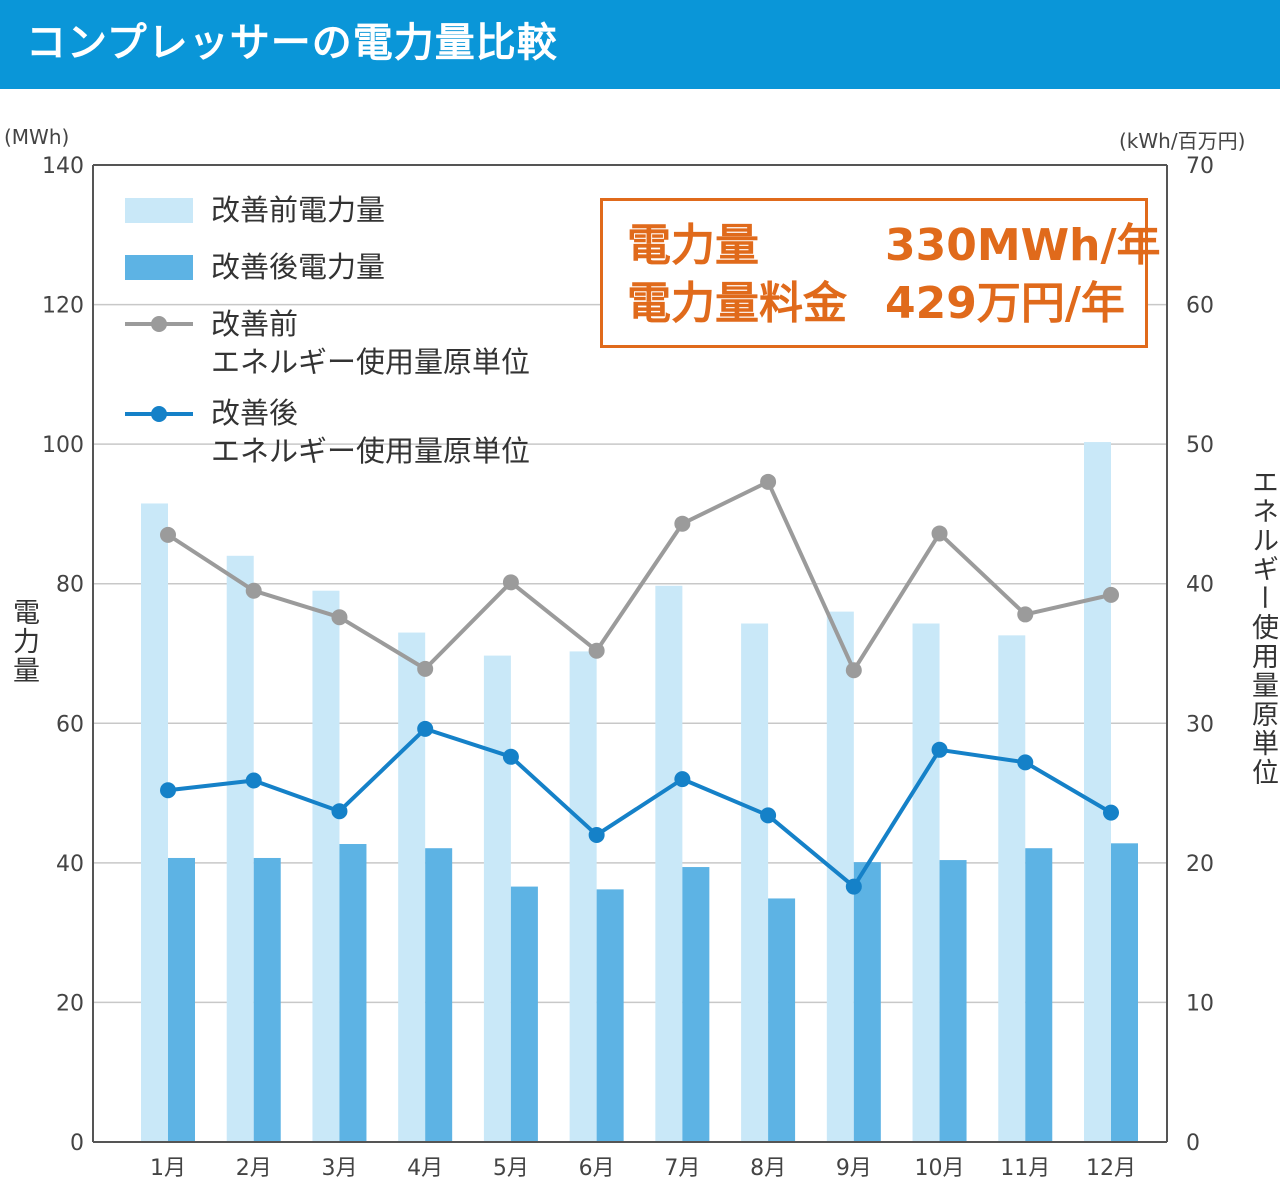 The image size is (1280, 1187). What do you see at coordinates (168, 1168) in the screenshot?
I see `x-tick-label: 1月` at bounding box center [168, 1168].